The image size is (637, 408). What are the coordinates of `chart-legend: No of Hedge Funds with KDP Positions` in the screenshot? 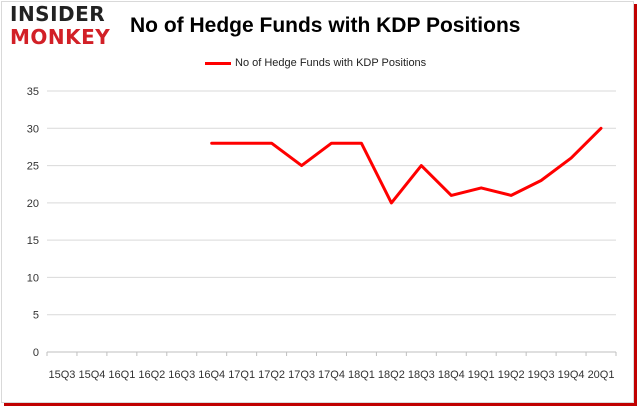 It's located at (315, 63).